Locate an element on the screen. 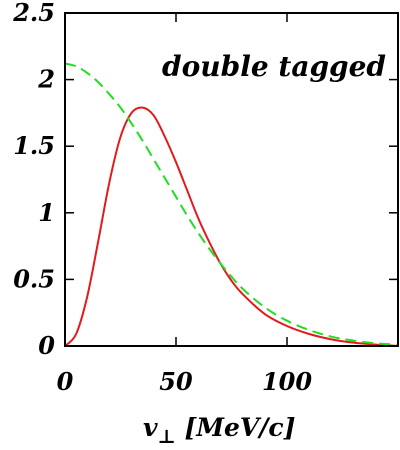 The image size is (400, 450). chart-annotation: double tagged is located at coordinates (274, 66).